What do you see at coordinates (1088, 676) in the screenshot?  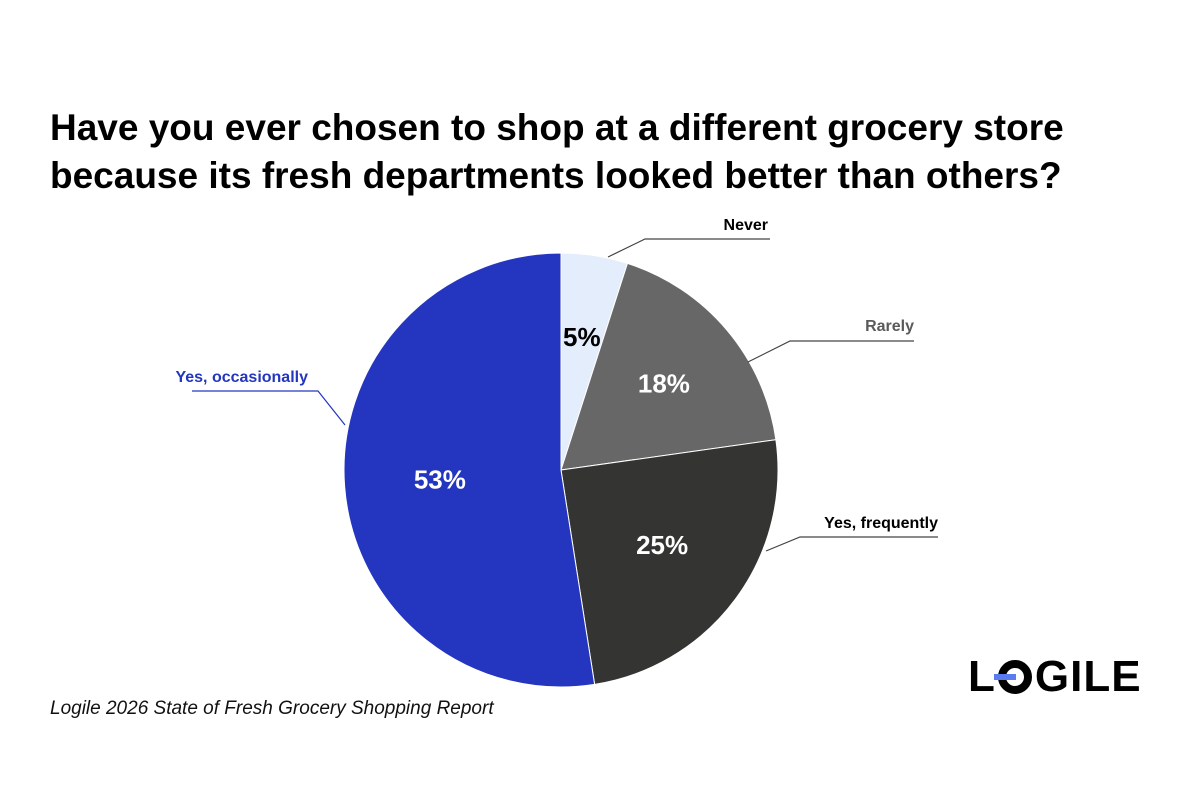 I see `logo-text-end: GILE` at bounding box center [1088, 676].